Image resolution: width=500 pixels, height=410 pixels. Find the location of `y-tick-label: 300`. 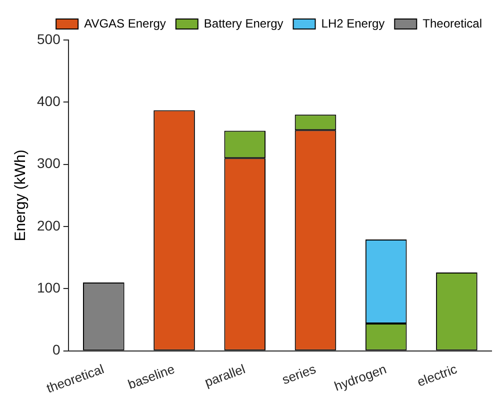

y-tick-label: 300 is located at coordinates (49, 163).